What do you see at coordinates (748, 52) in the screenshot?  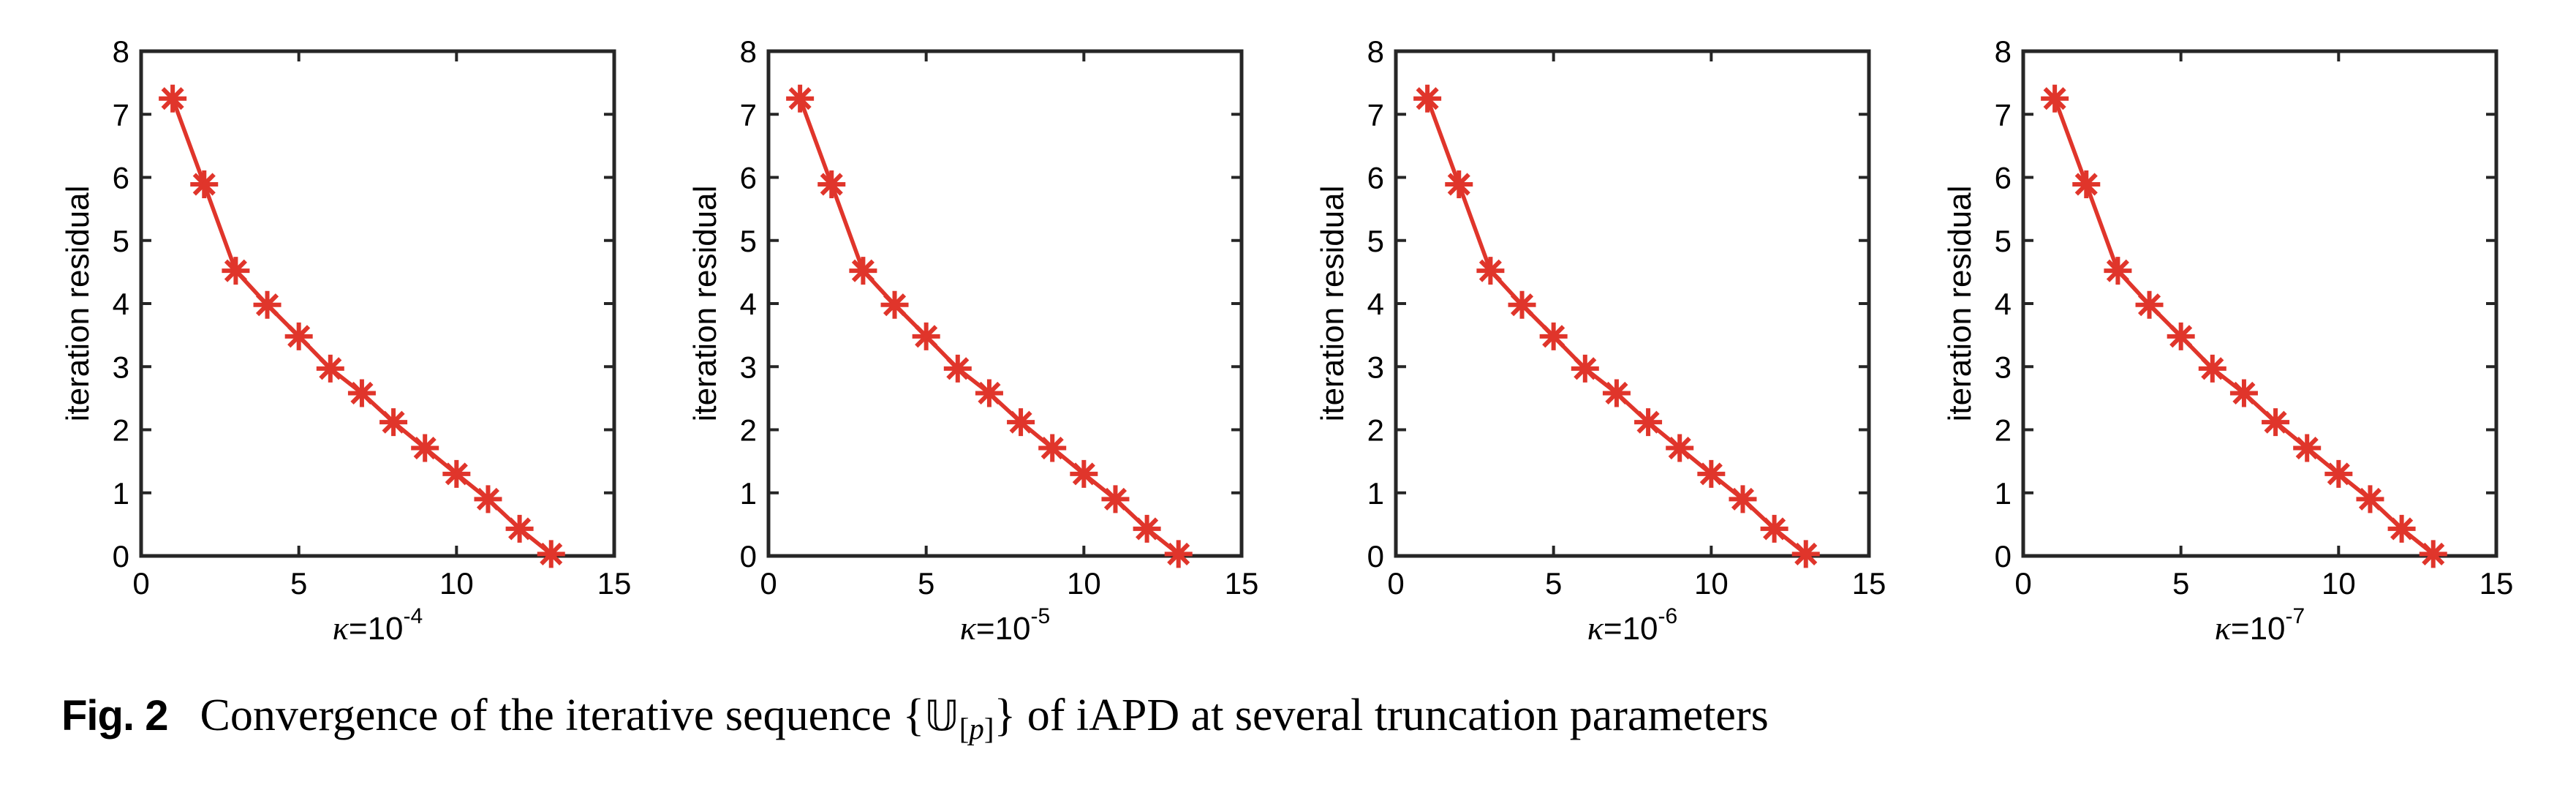 I see `y-tick-label: 8` at bounding box center [748, 52].